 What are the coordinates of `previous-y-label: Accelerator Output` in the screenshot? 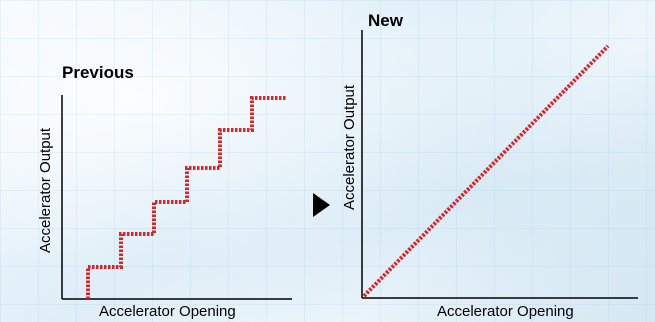 It's located at (45, 190).